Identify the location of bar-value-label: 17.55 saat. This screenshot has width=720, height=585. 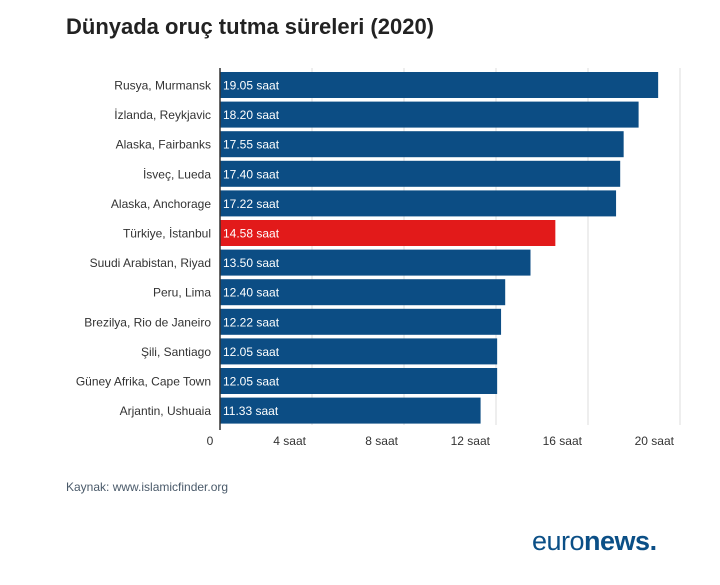
(251, 145).